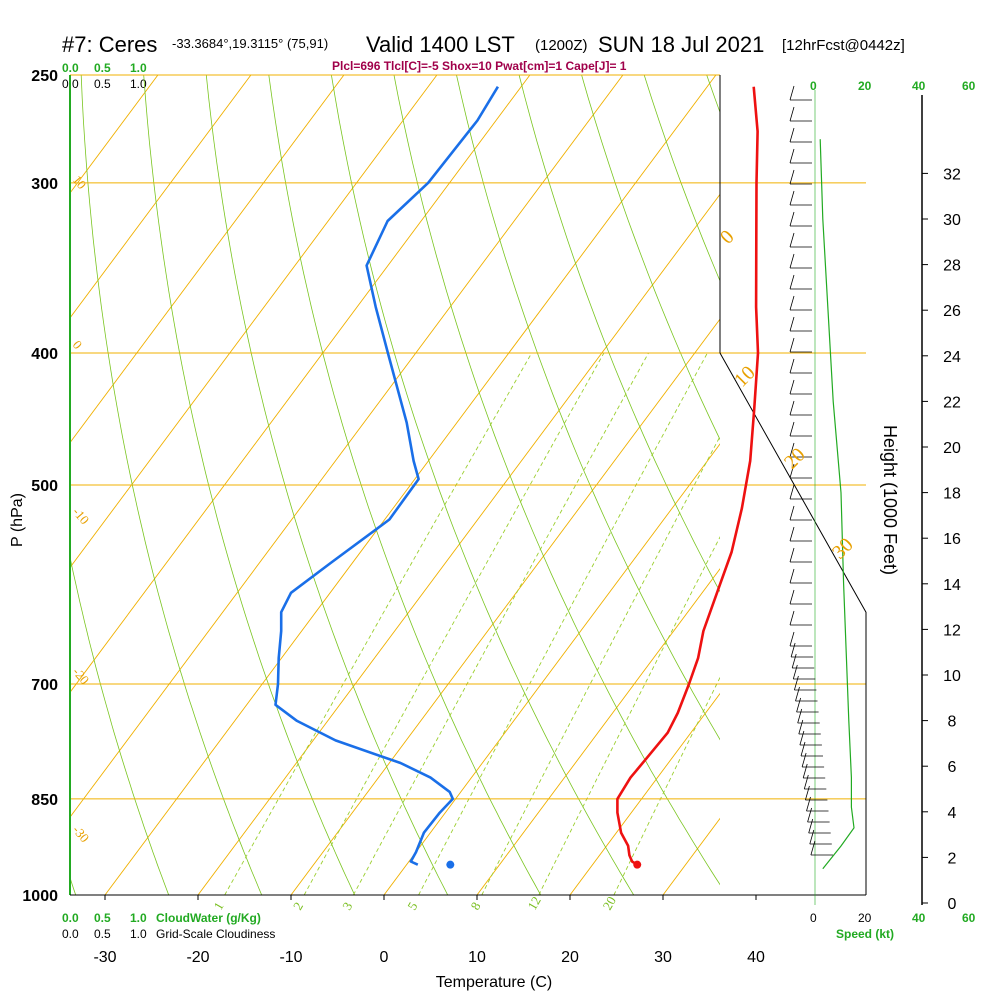 This screenshot has height=1000, width=1000. Describe the element at coordinates (843, 549) in the screenshot. I see `isotherm-label: 30` at that location.